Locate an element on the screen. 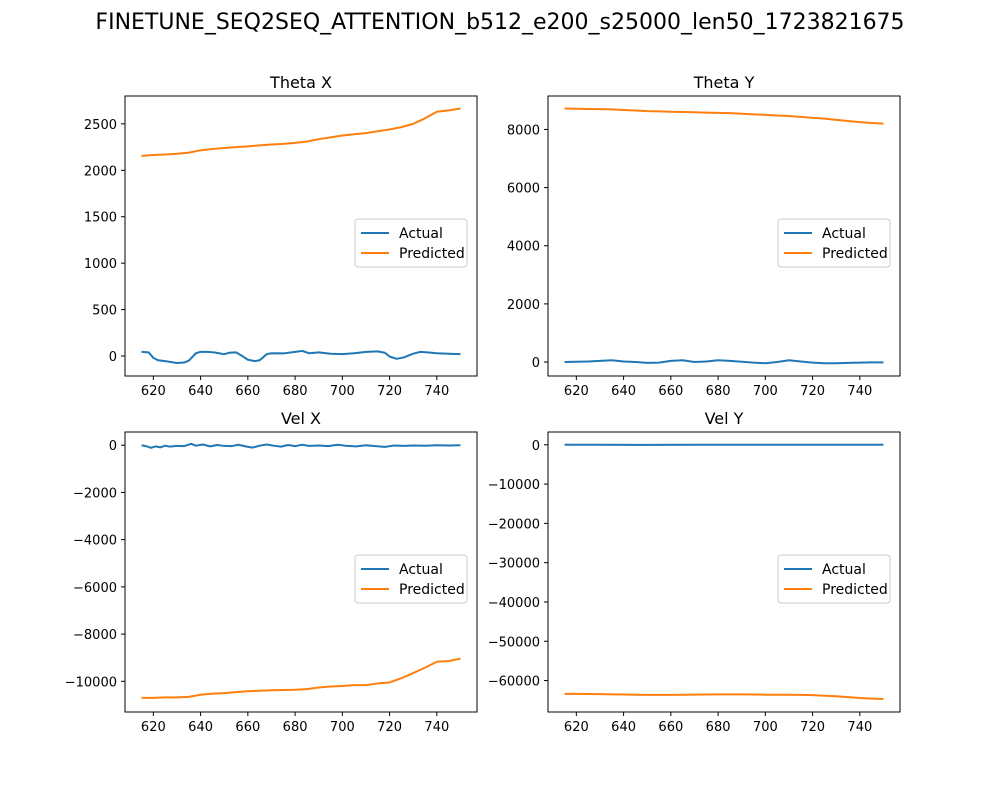 The height and width of the screenshot is (800, 1000). y-tick-label: 500 is located at coordinates (104, 311).